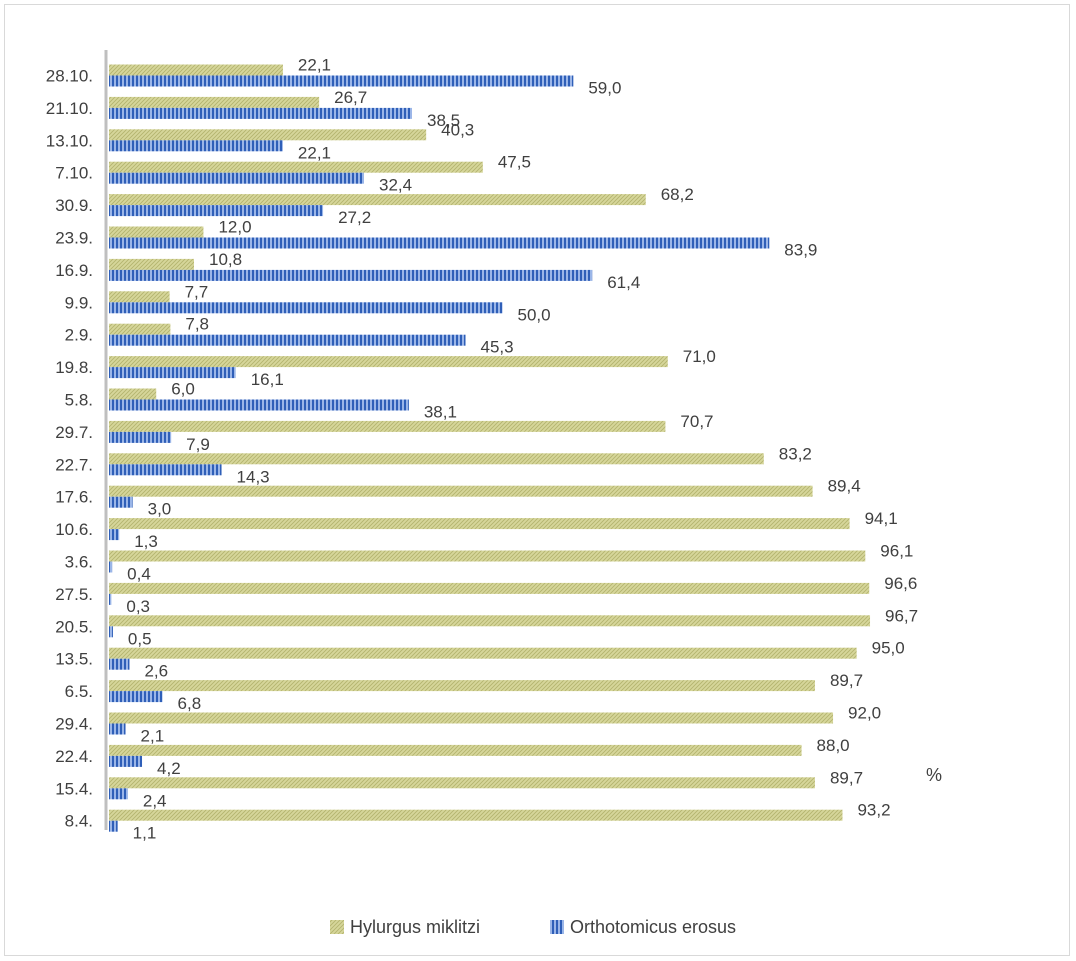 Image resolution: width=1076 pixels, height=961 pixels. I want to click on value-label-orthotomicus: 83,9, so click(800, 250).